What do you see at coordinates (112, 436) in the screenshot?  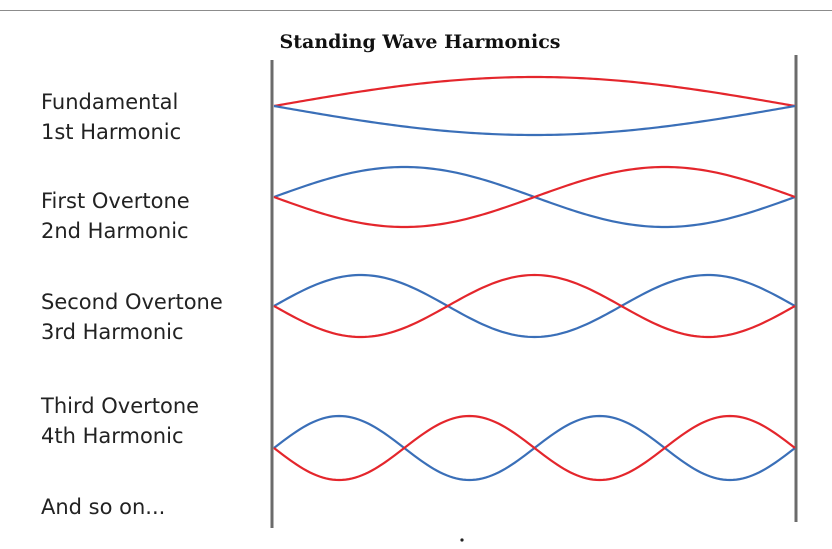 I see `label-harmonic-4-line2: 4th Harmonic` at bounding box center [112, 436].